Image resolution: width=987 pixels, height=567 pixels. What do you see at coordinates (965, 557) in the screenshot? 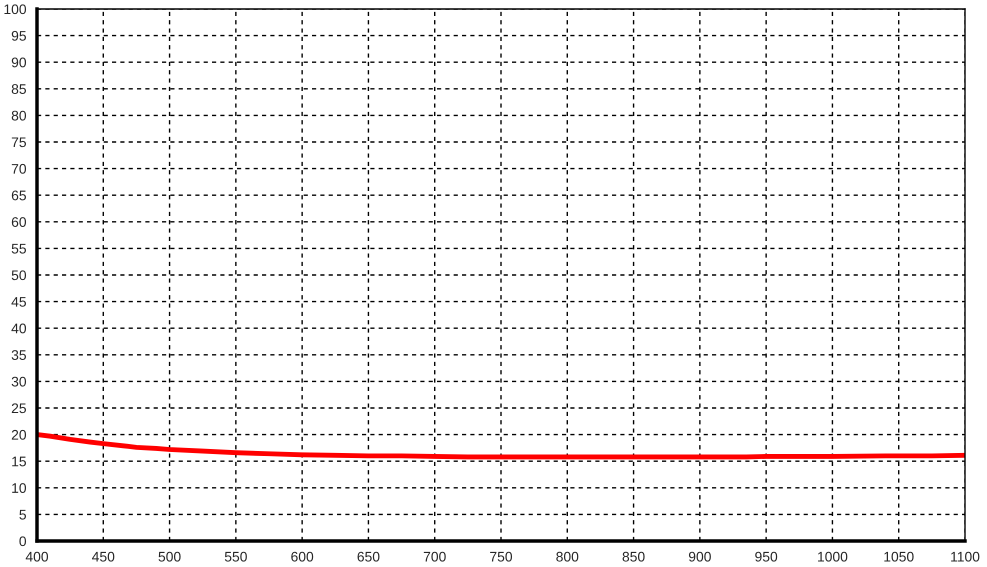
I see `x-tick-label: 1100` at bounding box center [965, 557].